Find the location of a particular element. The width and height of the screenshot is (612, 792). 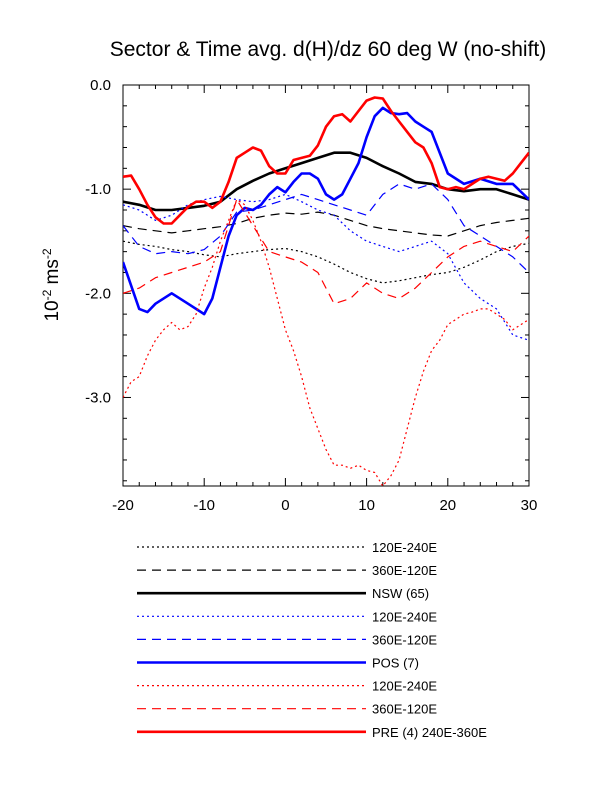

legend-label-7: 360E-120E is located at coordinates (404, 709).